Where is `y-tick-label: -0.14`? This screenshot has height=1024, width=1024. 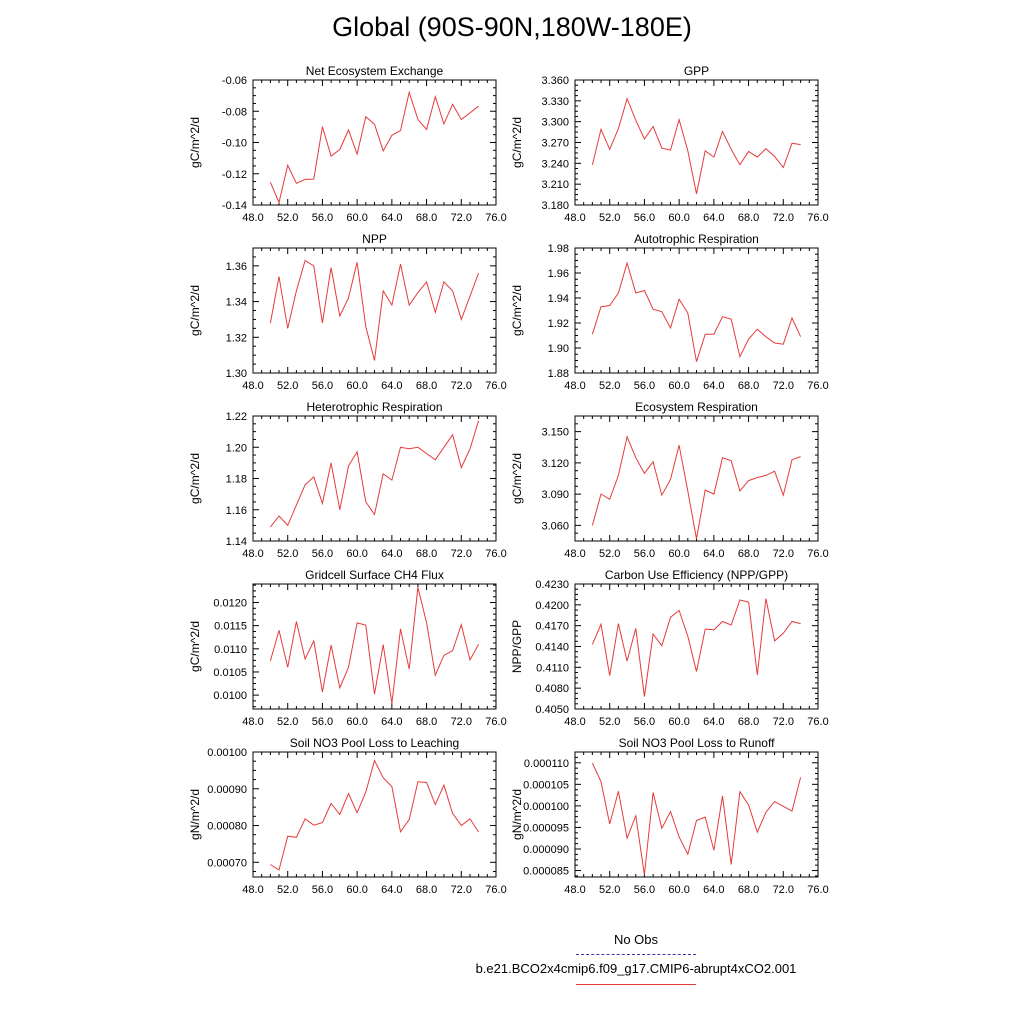 y-tick-label: -0.14 is located at coordinates (234, 206).